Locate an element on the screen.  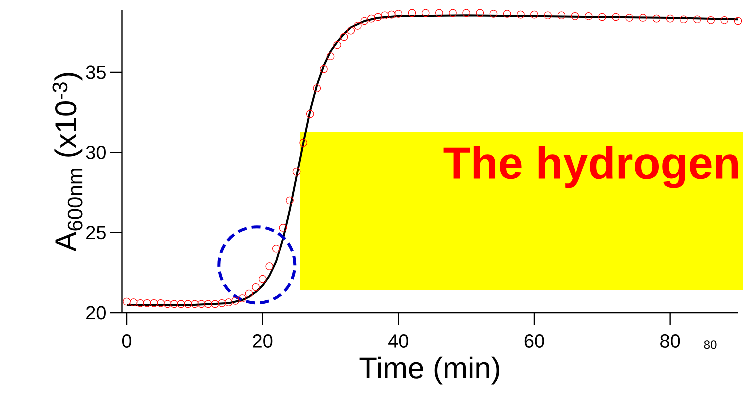
x-tick-label: 80 is located at coordinates (670, 341).